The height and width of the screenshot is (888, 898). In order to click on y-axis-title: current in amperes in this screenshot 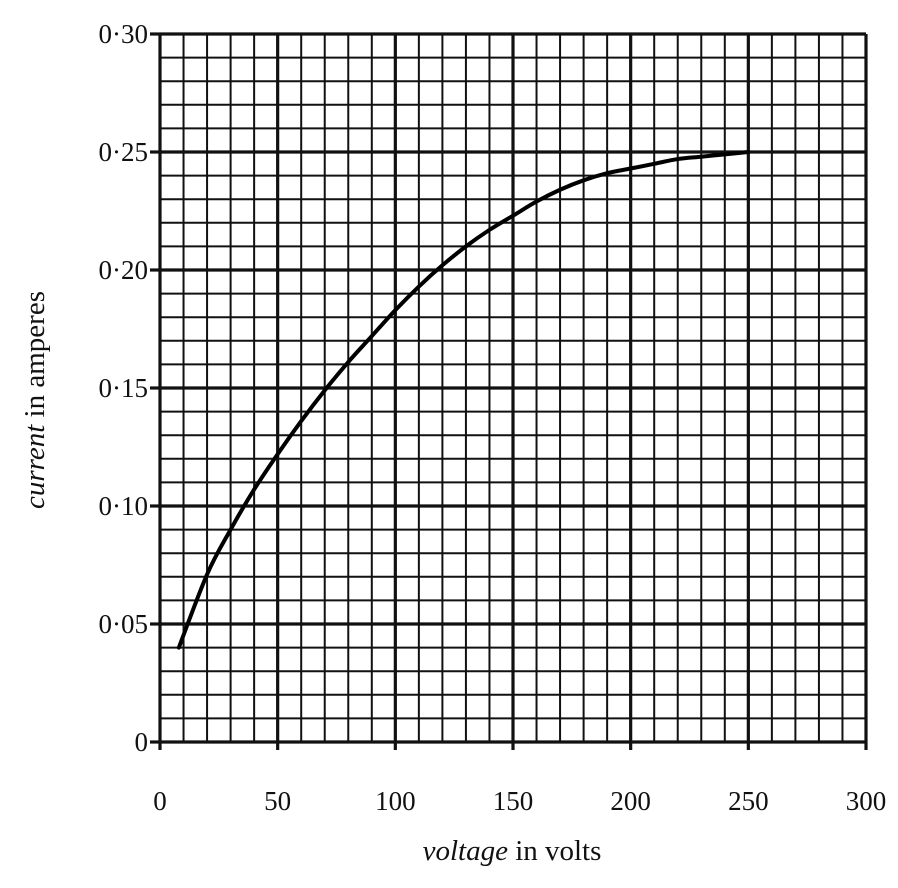, I will do `click(35, 400)`.